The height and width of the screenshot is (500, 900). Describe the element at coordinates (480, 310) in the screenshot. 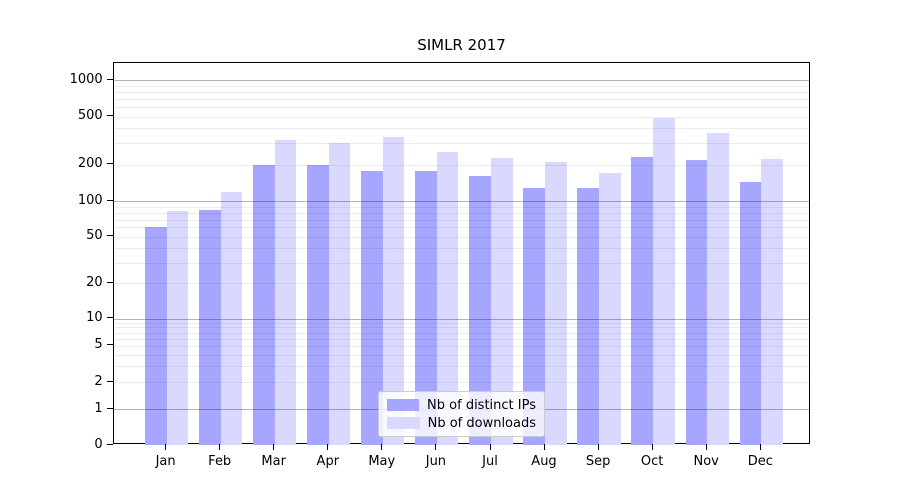

I see `bar-distinct-ips-jul` at that location.